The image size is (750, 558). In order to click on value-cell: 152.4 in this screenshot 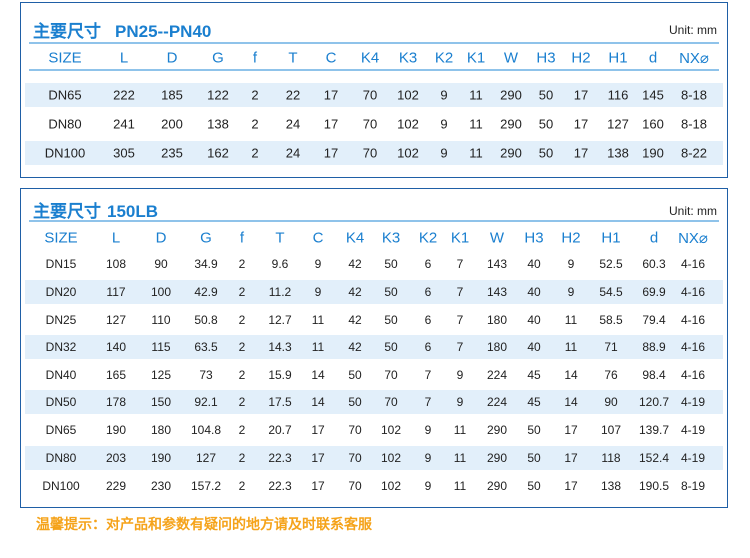, I will do `click(654, 458)`.